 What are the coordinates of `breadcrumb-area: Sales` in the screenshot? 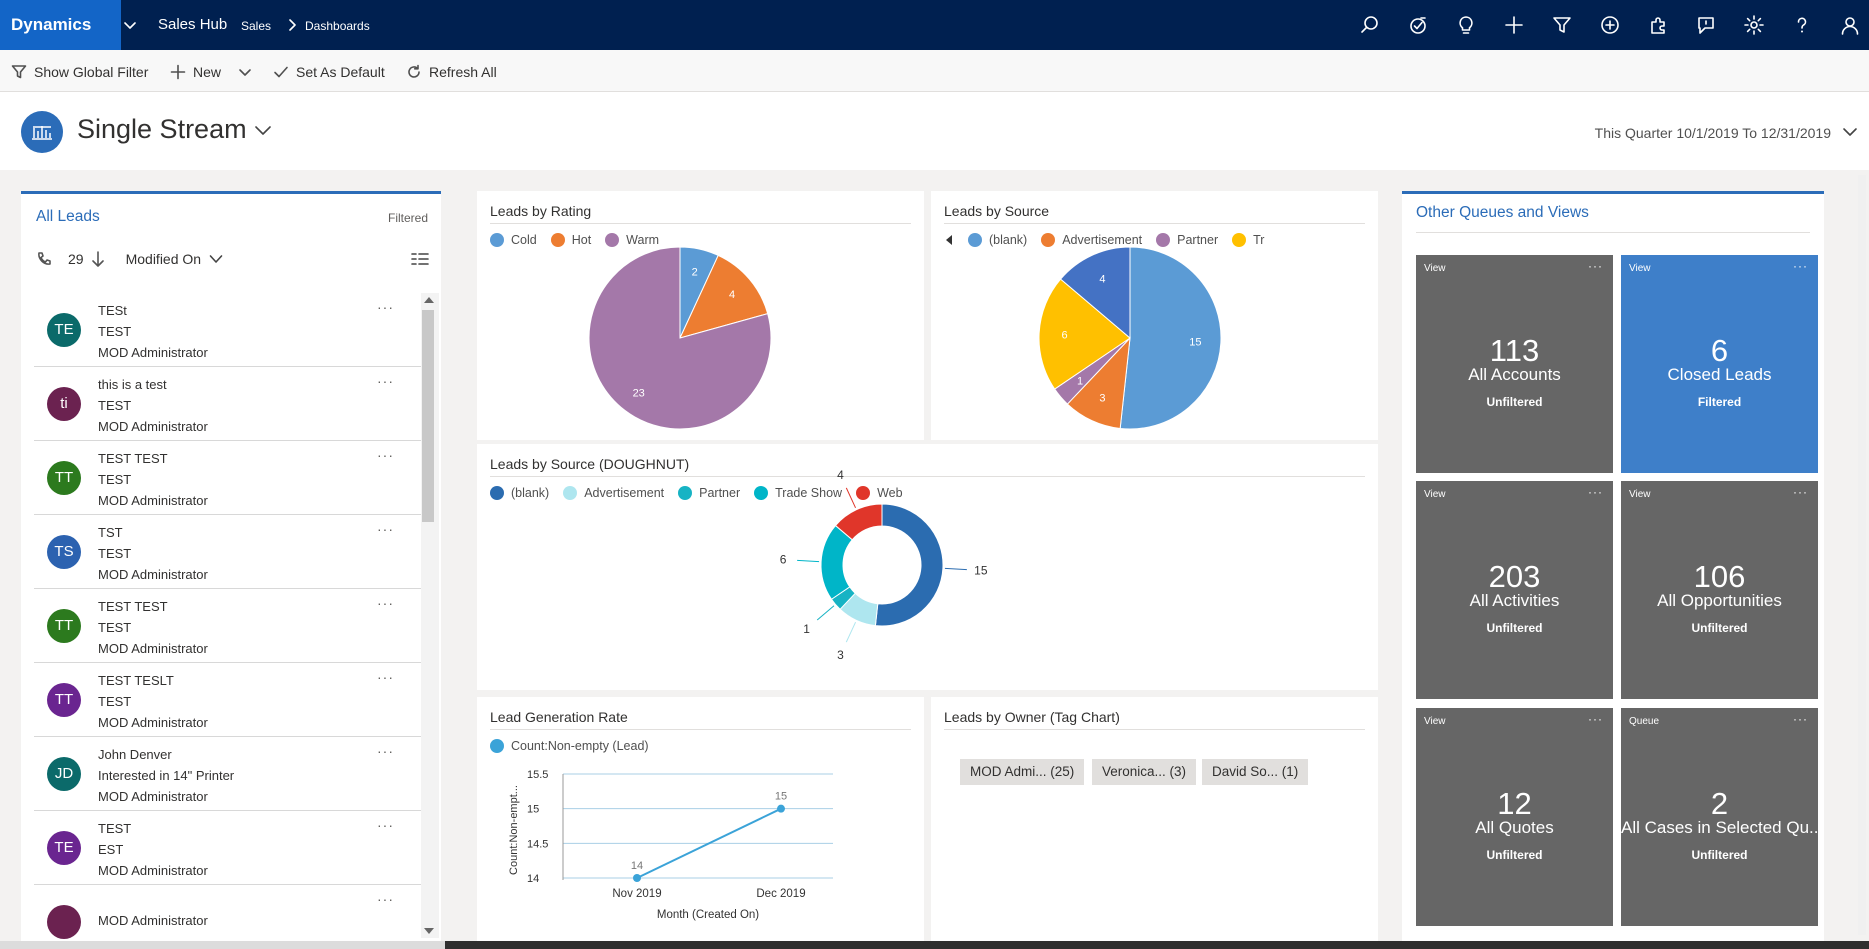 It's located at (256, 26).